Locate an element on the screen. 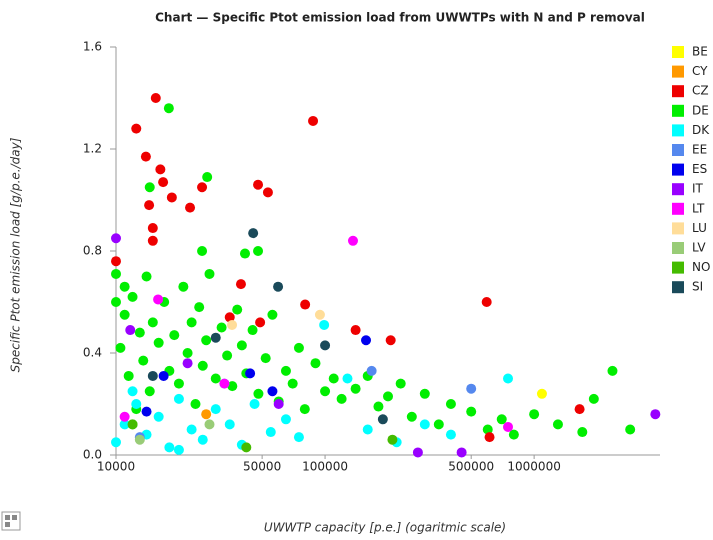  x-axis-label: UWWTP capacity [p.e.] (ogaritmic scale) is located at coordinates (385, 528).